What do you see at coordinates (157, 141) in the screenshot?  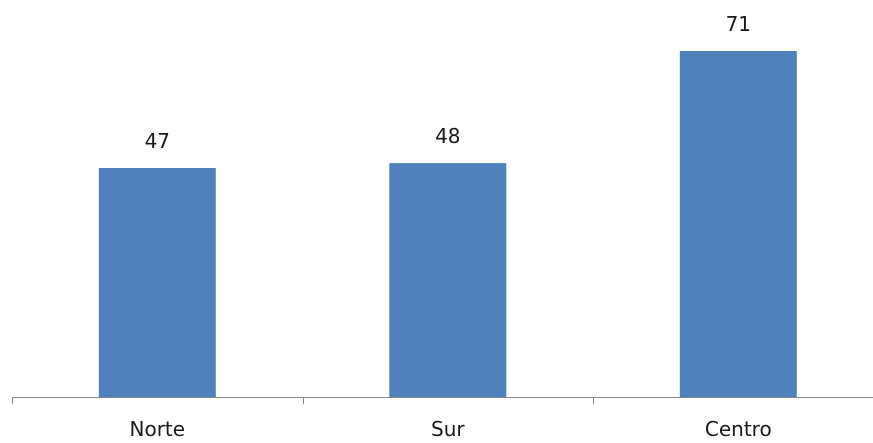 I see `data-label-norte: 47` at bounding box center [157, 141].